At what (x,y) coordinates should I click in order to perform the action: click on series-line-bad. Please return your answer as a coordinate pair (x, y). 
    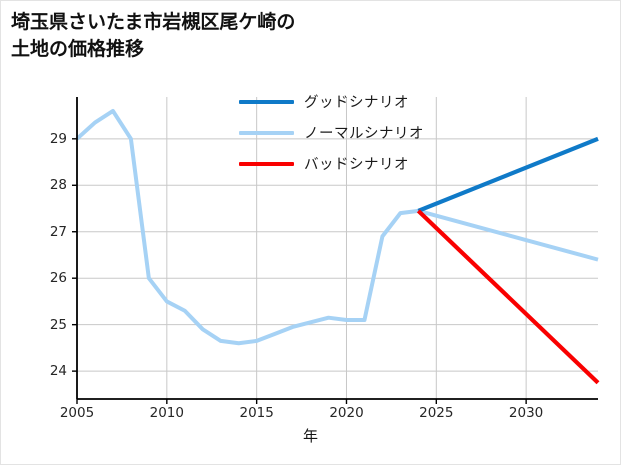
    Looking at the image, I should click on (508, 297).